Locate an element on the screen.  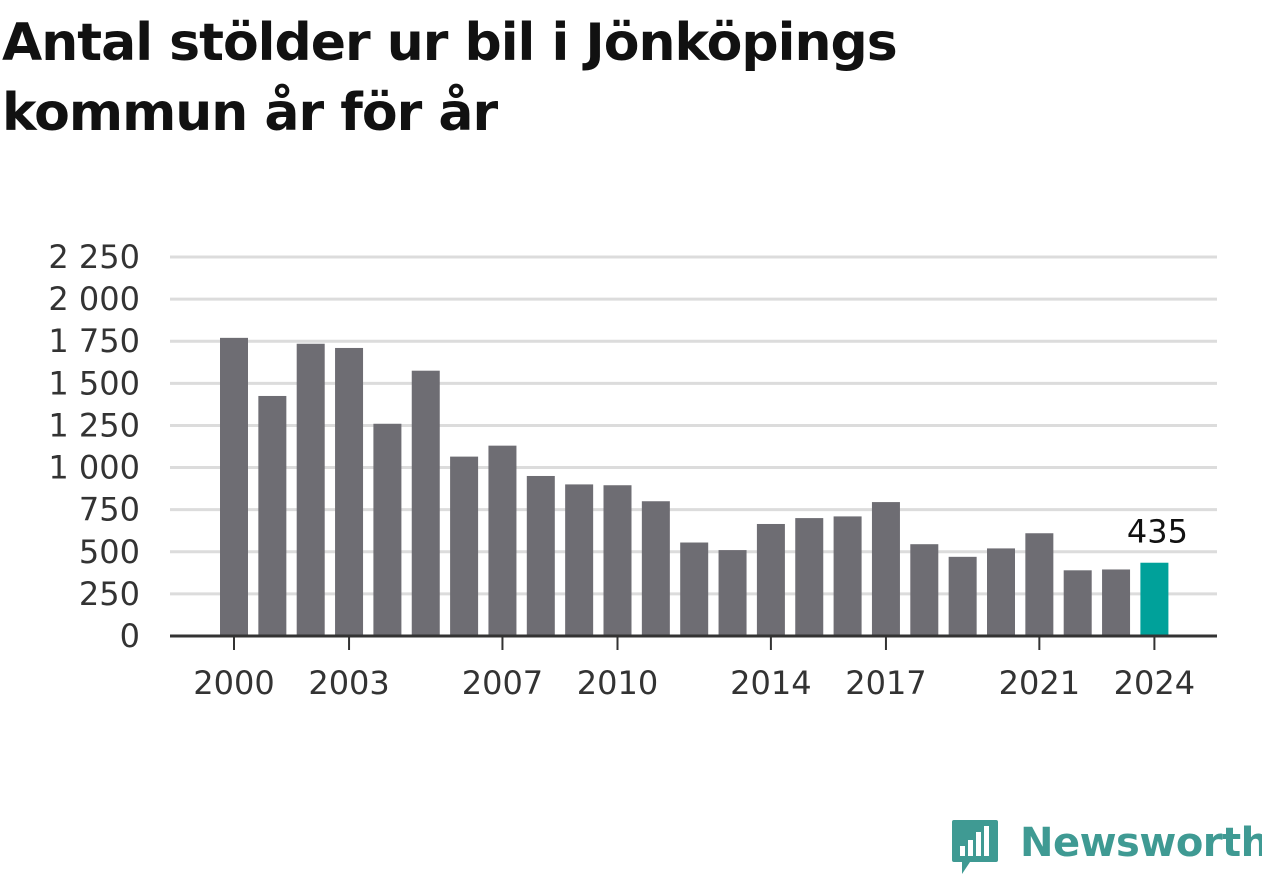
newsworthy-logo: Newsworthy is located at coordinates (1106, 848).